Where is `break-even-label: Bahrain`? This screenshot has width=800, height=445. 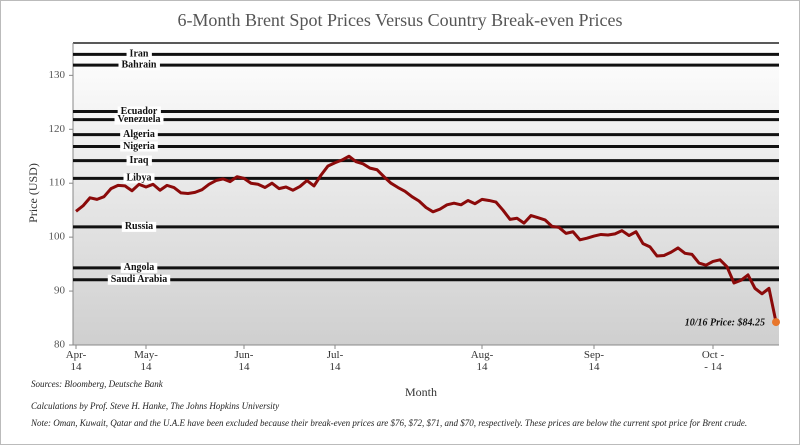
break-even-label: Bahrain is located at coordinates (138, 64).